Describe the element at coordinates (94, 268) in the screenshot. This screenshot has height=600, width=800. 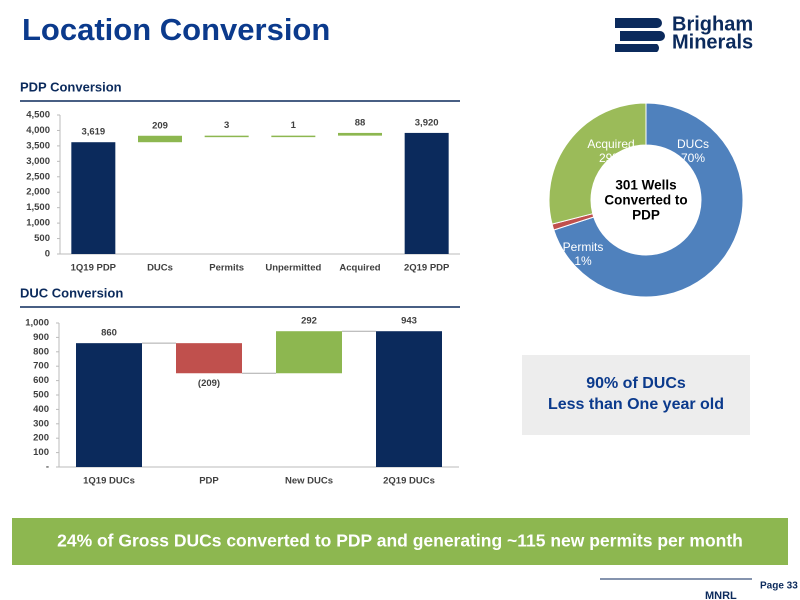
I see `x-tick-label: 1Q19 PDP` at that location.